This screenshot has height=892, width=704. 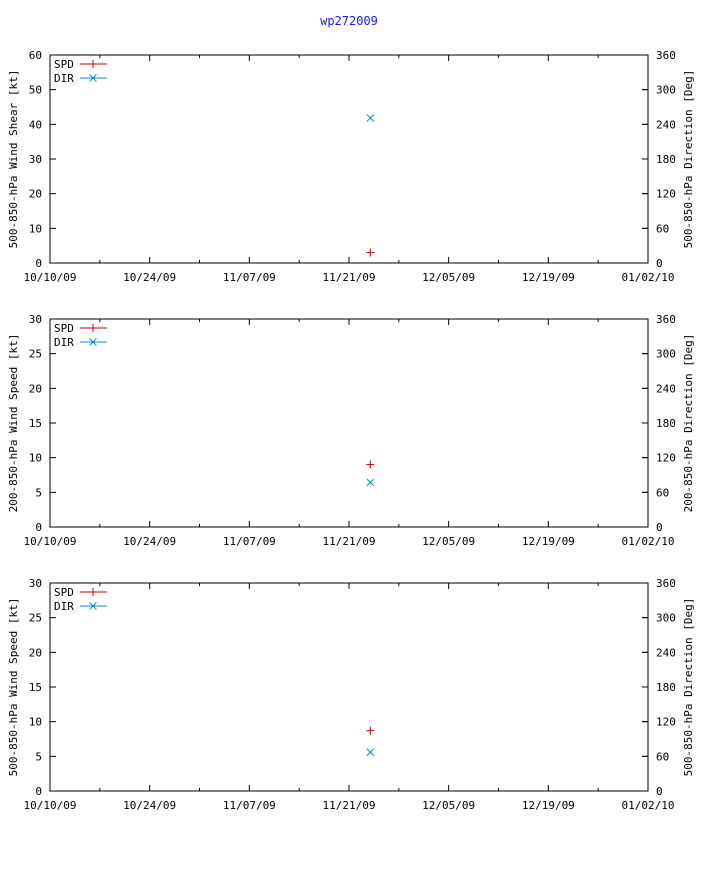 What do you see at coordinates (13, 159) in the screenshot?
I see `y-left-axis-label: 500-850-hPa Wind Shear [kt]` at bounding box center [13, 159].